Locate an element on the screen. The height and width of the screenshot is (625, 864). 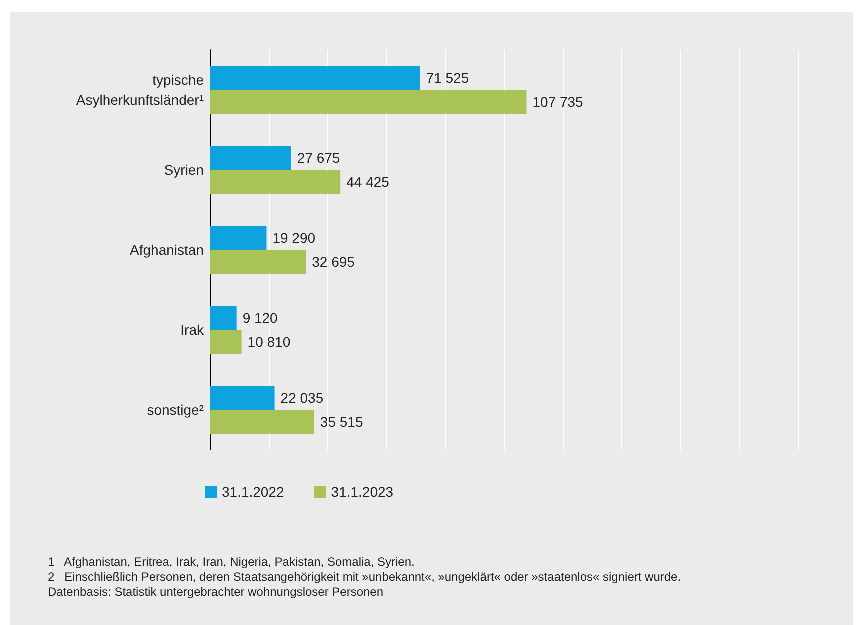
data-label: 22 035 is located at coordinates (302, 398).